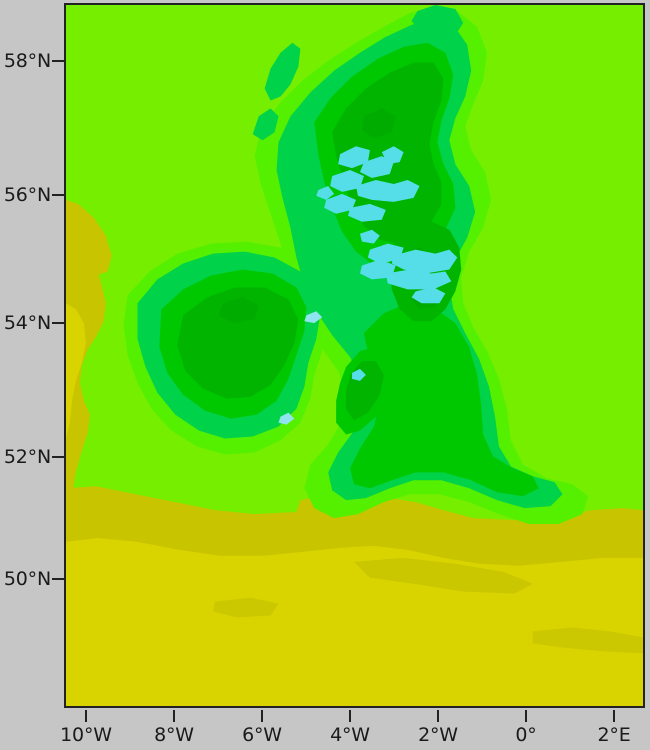  Describe the element at coordinates (587, 640) in the screenshot. I see `contour-texture-olive-b` at that location.